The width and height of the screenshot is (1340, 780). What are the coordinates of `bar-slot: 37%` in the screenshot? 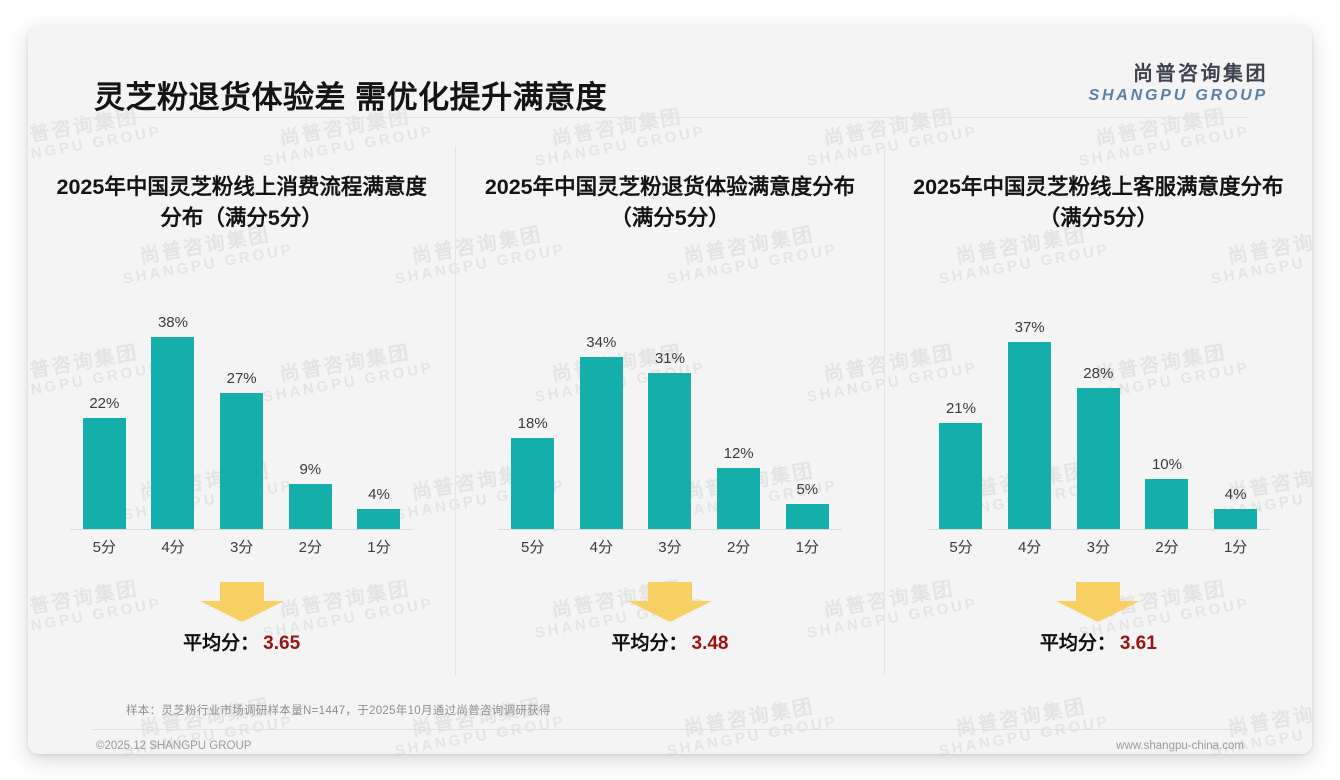 It's located at (1029, 423).